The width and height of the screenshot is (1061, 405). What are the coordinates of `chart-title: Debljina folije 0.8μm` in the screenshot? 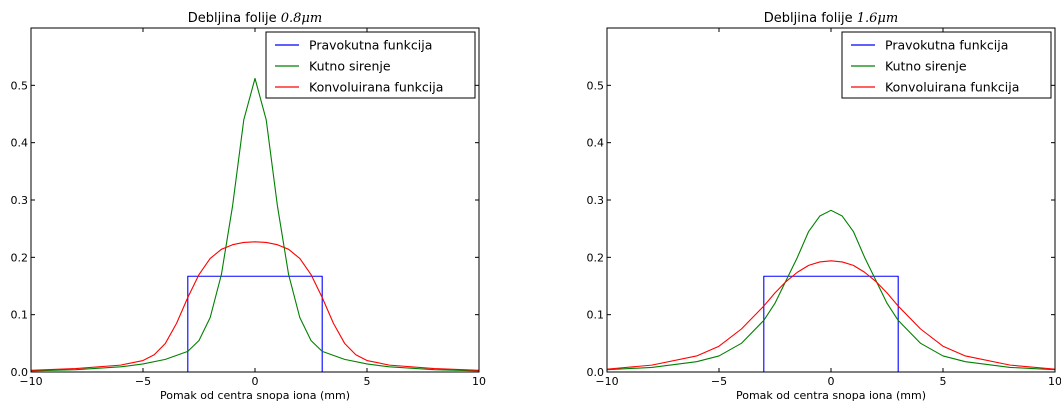 It's located at (255, 18).